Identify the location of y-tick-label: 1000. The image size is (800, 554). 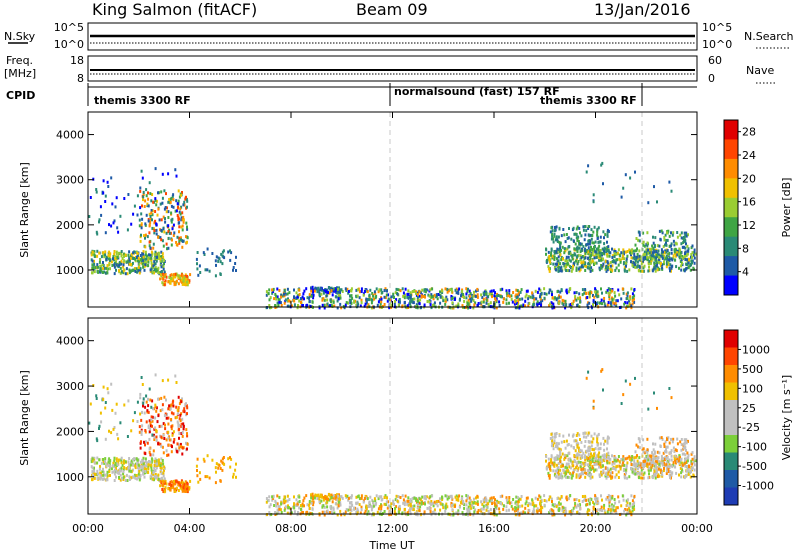
(70, 270).